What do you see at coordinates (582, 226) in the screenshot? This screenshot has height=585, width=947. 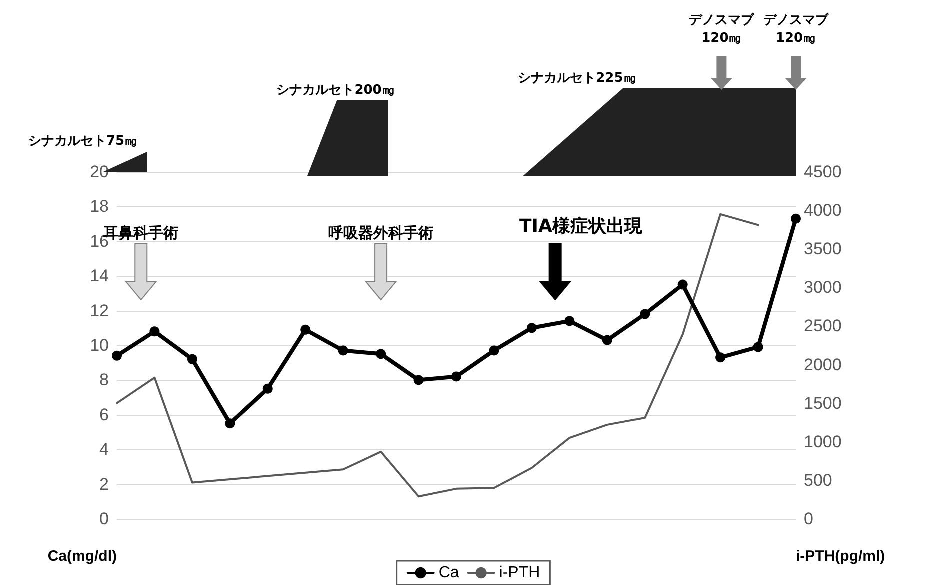 I see `annotation: TIA様症状出現` at bounding box center [582, 226].